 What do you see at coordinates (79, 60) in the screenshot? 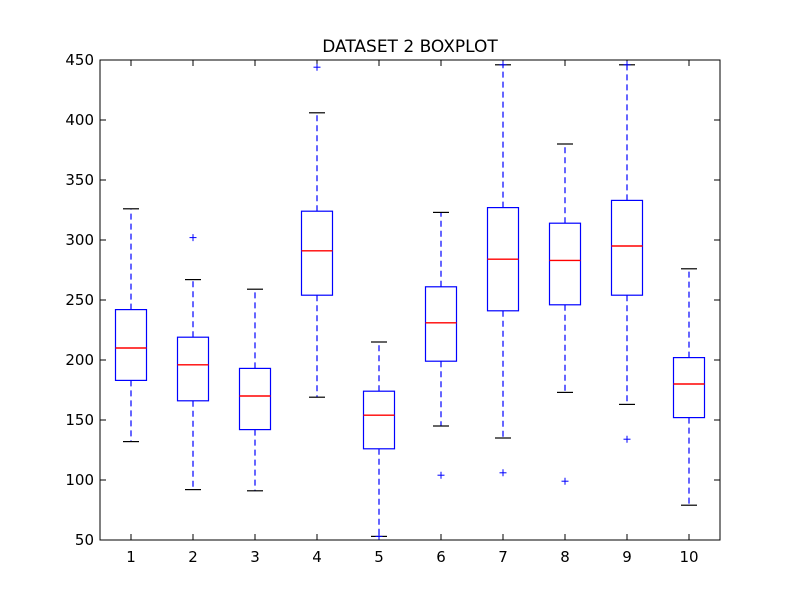
I see `y-tick-label: 450` at bounding box center [79, 60].